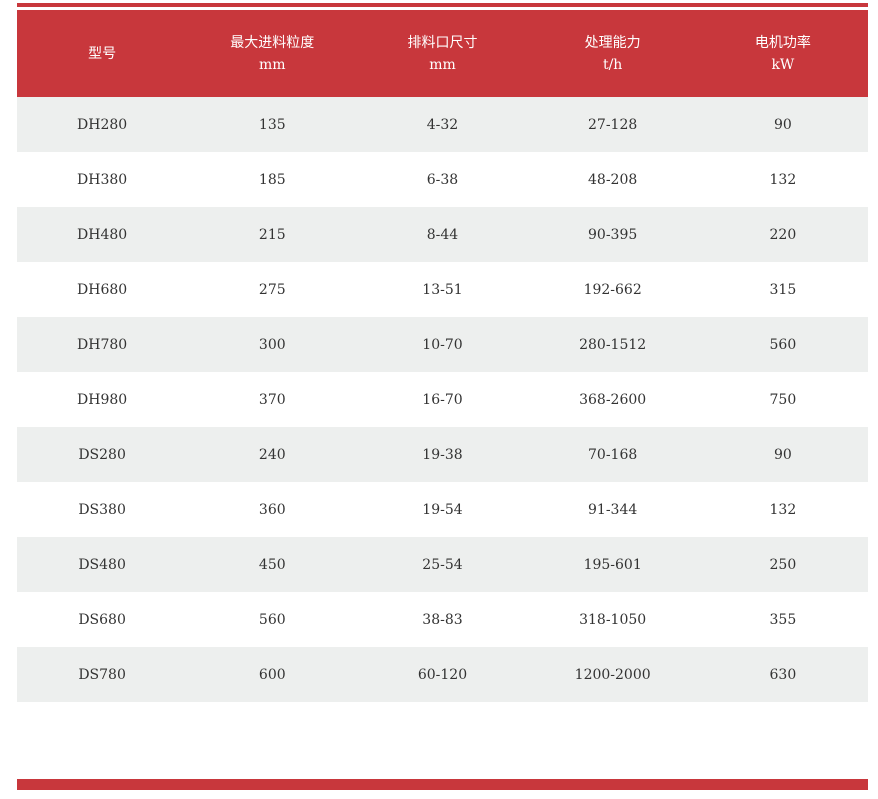 This screenshot has width=878, height=799. I want to click on table-row: DS780 600 60-120 1200-2000 630, so click(442, 674).